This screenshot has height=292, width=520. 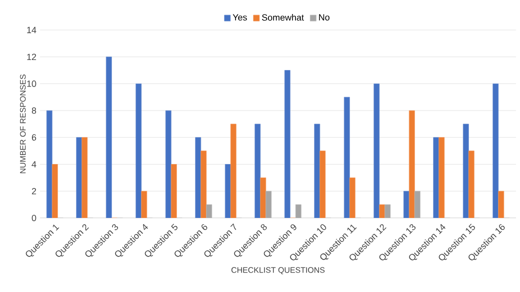 I want to click on y-tick-label: 2, so click(x=34, y=191).